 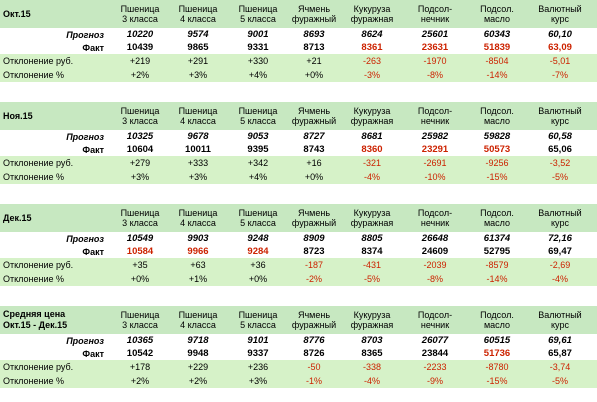 I want to click on deviation-rub-value: -3,52, so click(x=560, y=163).